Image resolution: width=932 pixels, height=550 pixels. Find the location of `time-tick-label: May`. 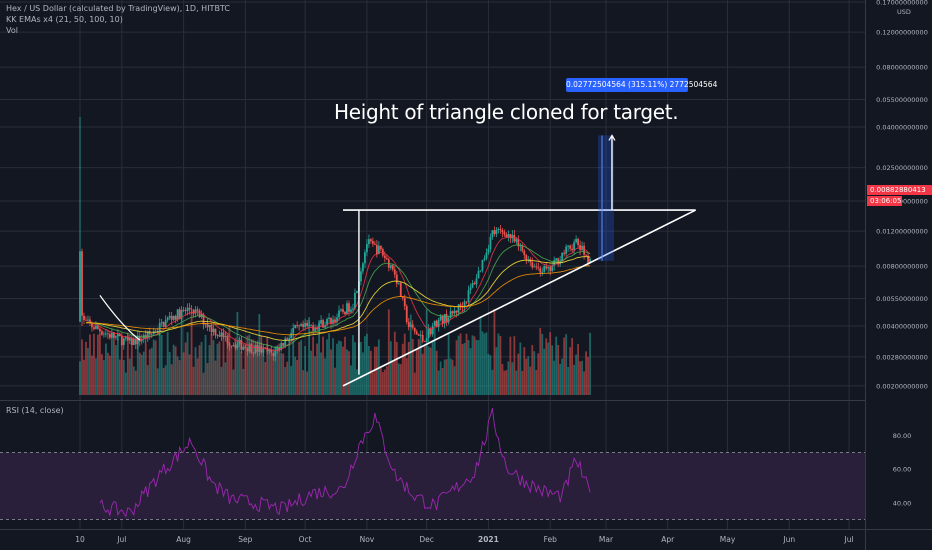

time-tick-label: May is located at coordinates (728, 539).